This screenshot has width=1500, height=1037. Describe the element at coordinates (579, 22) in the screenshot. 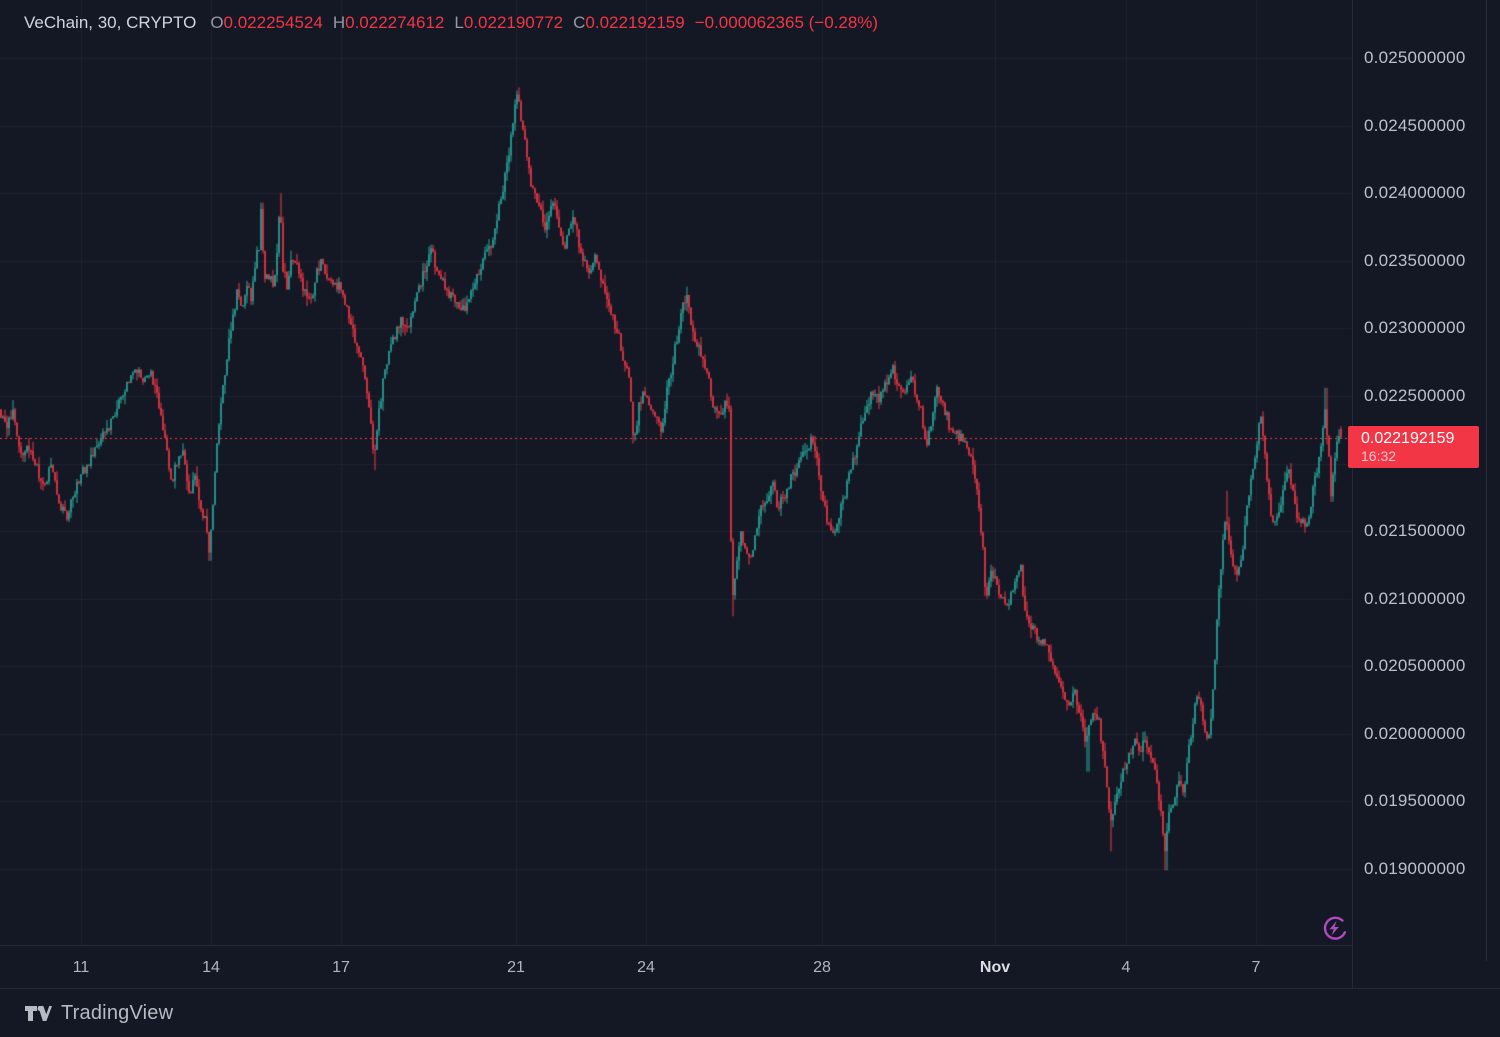

I see `close-label: C` at that location.